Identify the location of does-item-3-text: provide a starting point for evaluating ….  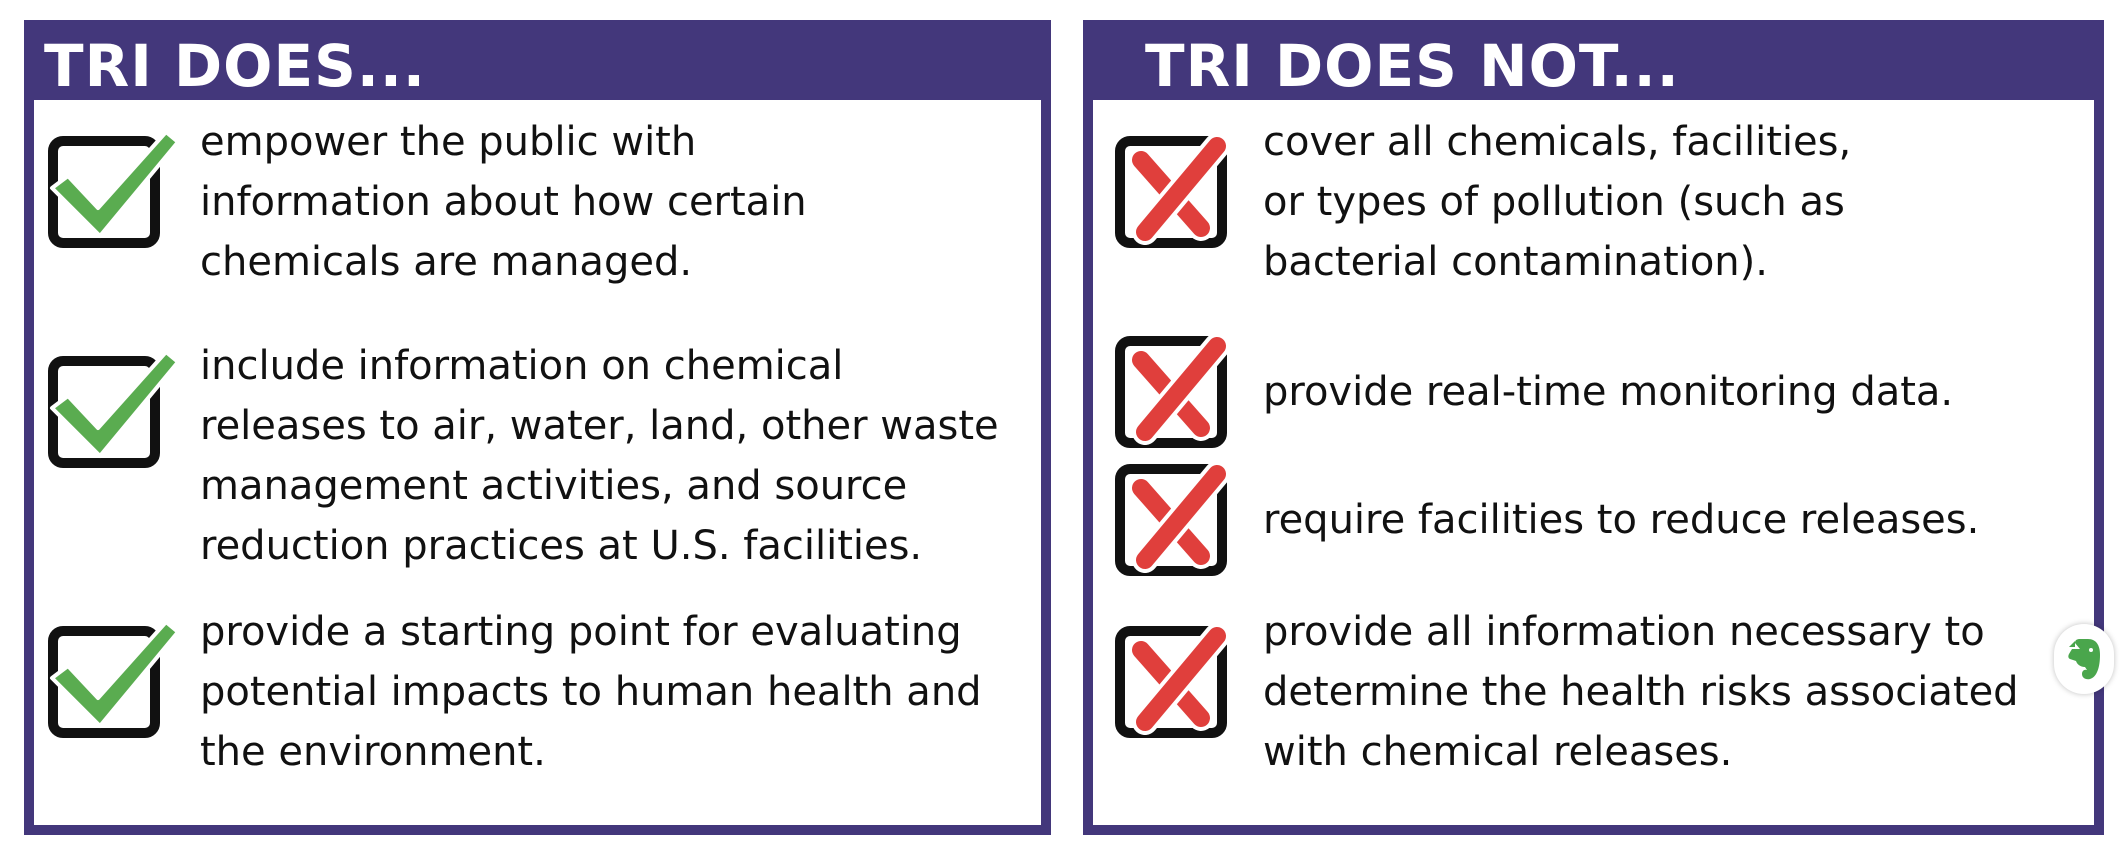
(591, 692).